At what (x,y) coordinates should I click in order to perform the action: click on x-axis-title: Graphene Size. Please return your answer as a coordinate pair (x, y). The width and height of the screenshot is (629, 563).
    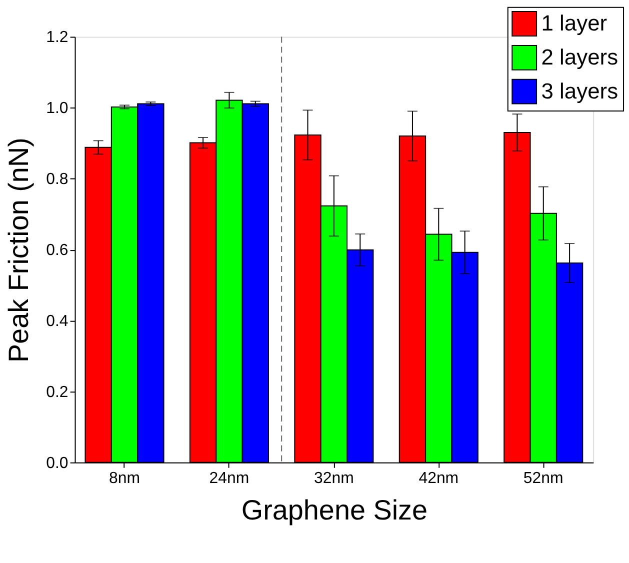
    Looking at the image, I should click on (334, 510).